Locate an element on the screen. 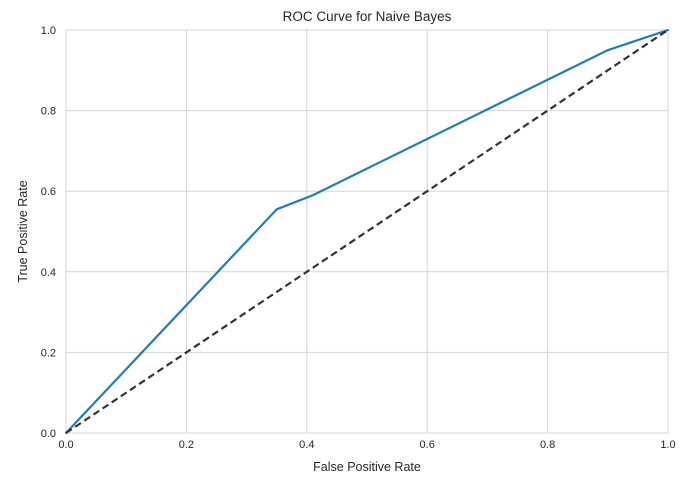  x-tick-label: 1.0 is located at coordinates (667, 445).